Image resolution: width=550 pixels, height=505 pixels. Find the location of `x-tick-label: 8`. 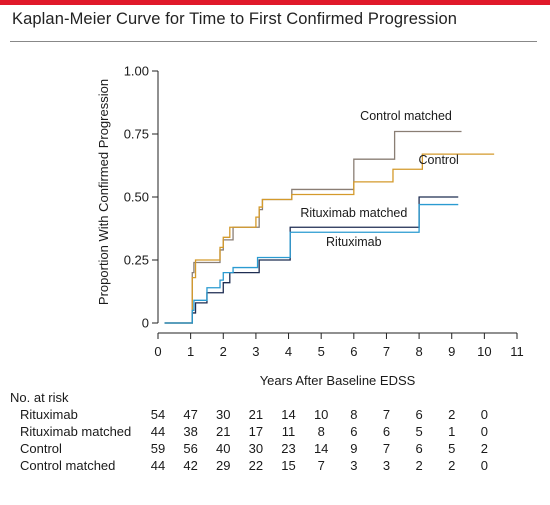

x-tick-label: 8 is located at coordinates (418, 351).